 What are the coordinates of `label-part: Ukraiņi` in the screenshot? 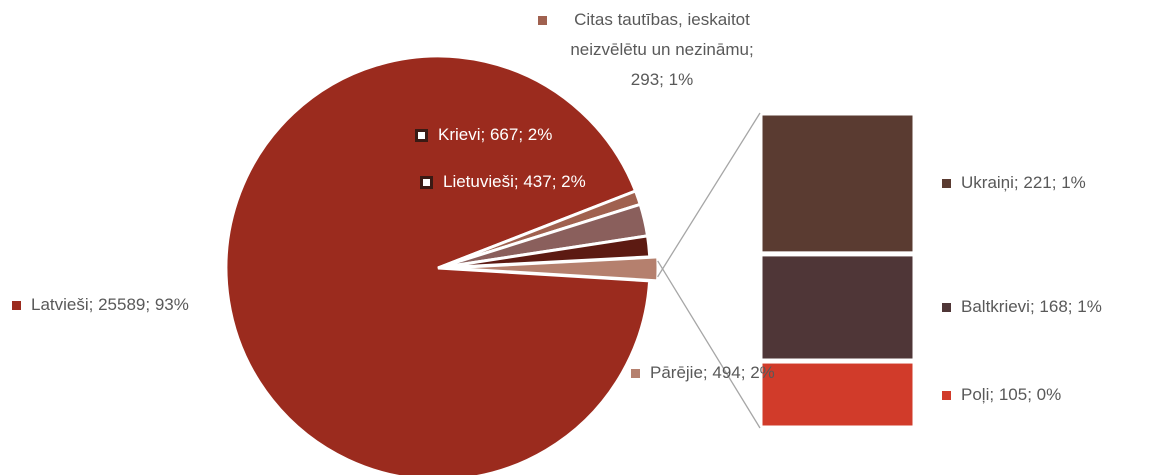 It's located at (987, 183).